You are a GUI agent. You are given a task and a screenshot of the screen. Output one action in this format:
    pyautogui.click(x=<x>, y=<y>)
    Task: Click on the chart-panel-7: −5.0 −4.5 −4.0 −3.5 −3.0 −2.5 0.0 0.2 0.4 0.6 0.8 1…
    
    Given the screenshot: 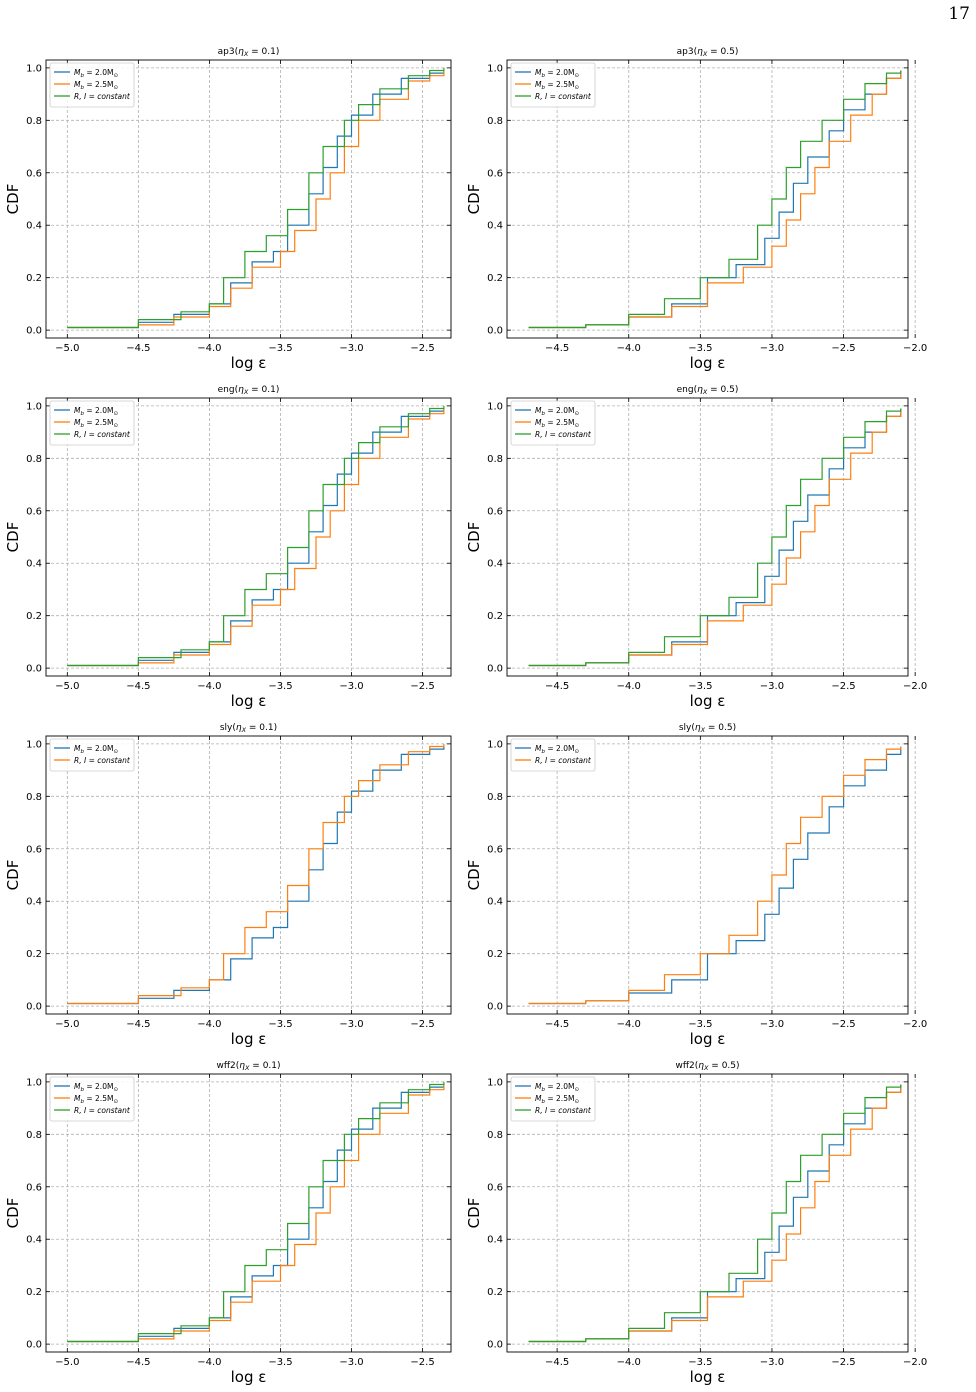 What is the action you would take?
    pyautogui.click(x=228, y=1223)
    